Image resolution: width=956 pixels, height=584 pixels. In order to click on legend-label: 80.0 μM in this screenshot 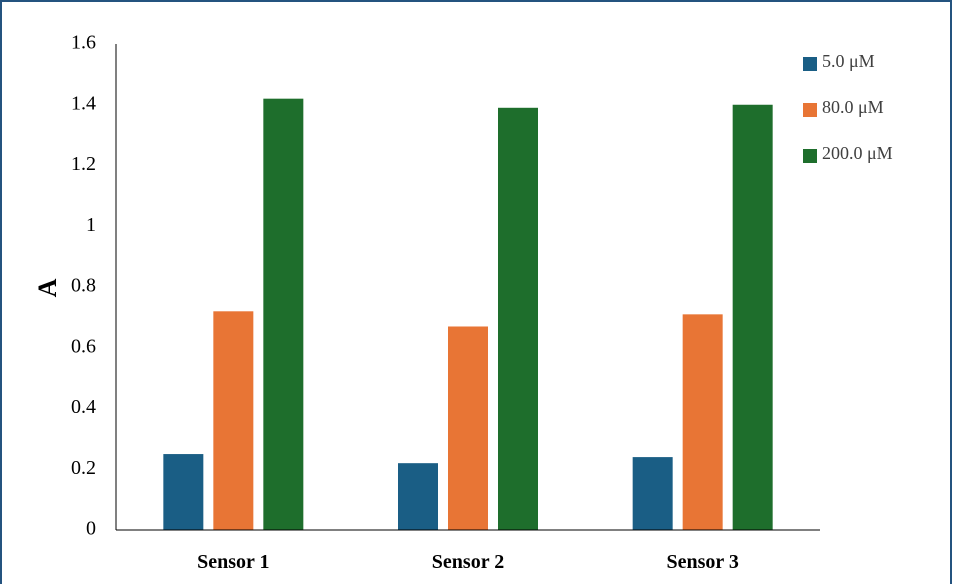, I will do `click(853, 107)`.